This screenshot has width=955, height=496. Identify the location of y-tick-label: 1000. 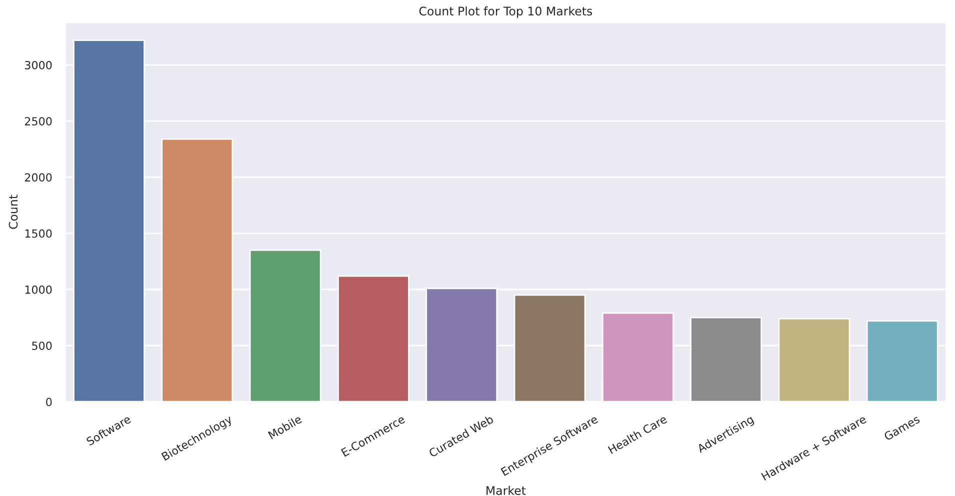
(38, 289).